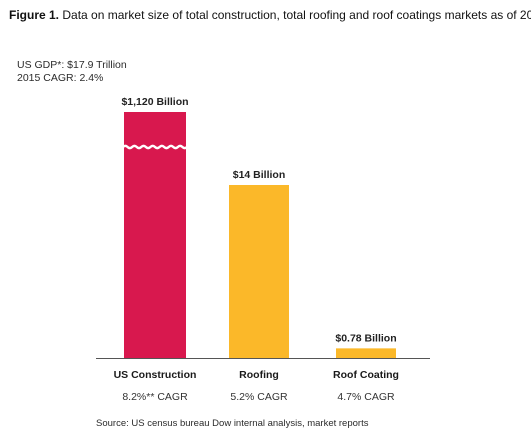 The height and width of the screenshot is (446, 531). What do you see at coordinates (259, 175) in the screenshot?
I see `bar-value-label: $14 Billion` at bounding box center [259, 175].